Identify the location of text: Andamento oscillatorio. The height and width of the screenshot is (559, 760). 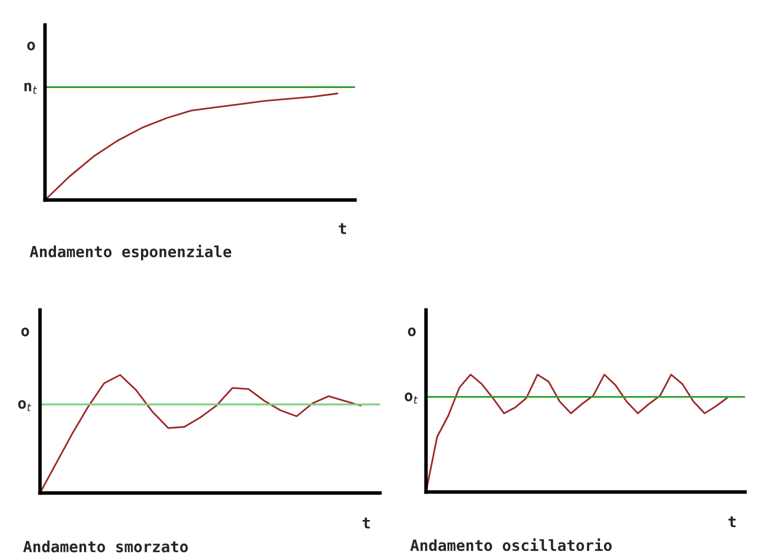
(511, 545).